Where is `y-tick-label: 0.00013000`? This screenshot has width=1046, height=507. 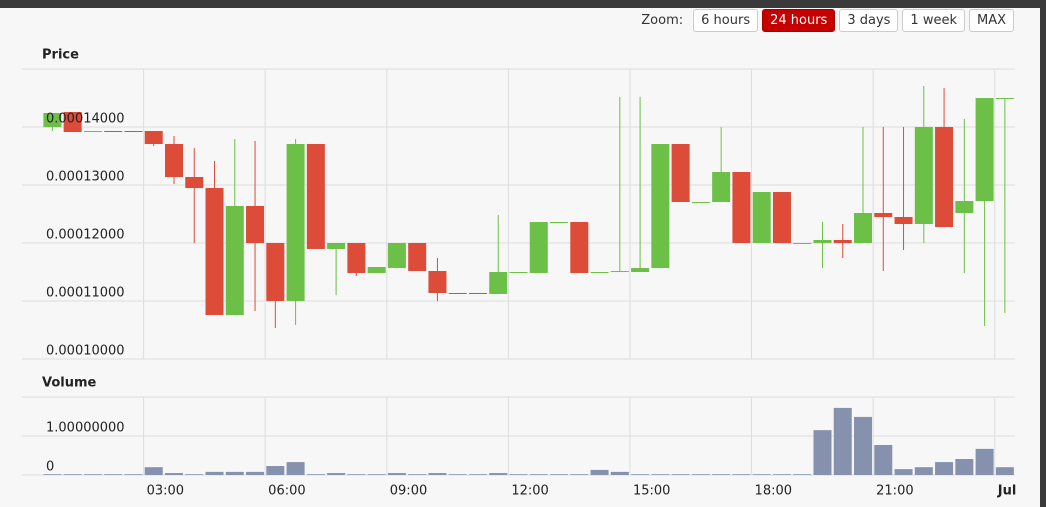 y-tick-label: 0.00013000 is located at coordinates (85, 177).